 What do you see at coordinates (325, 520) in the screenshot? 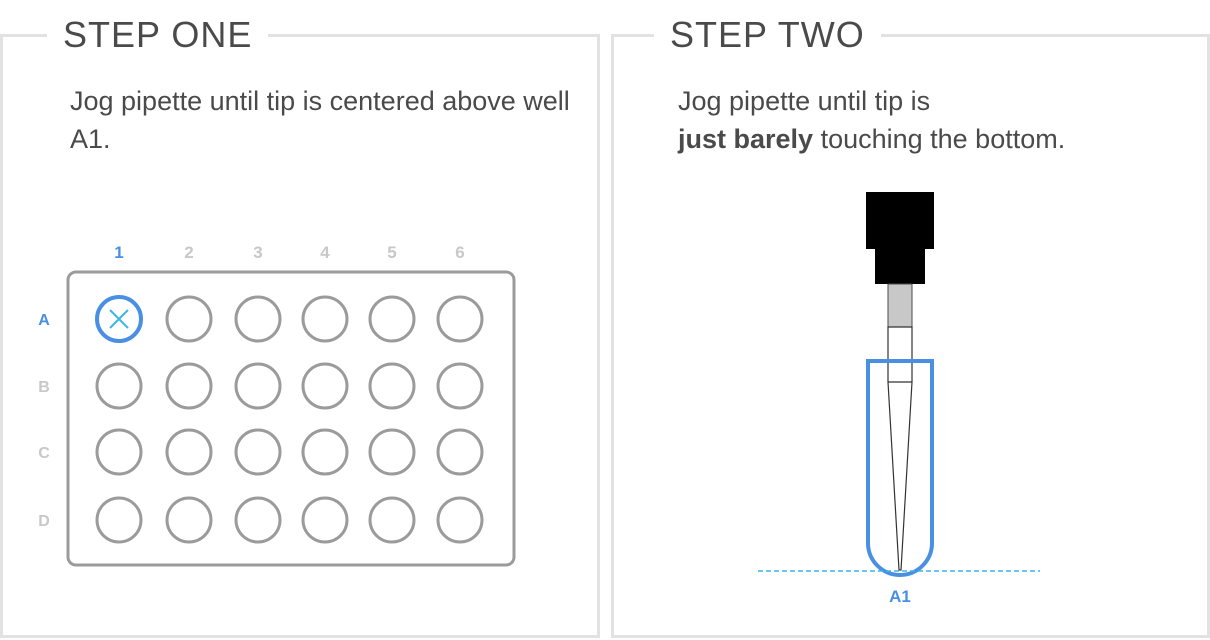
I see `well-d4` at bounding box center [325, 520].